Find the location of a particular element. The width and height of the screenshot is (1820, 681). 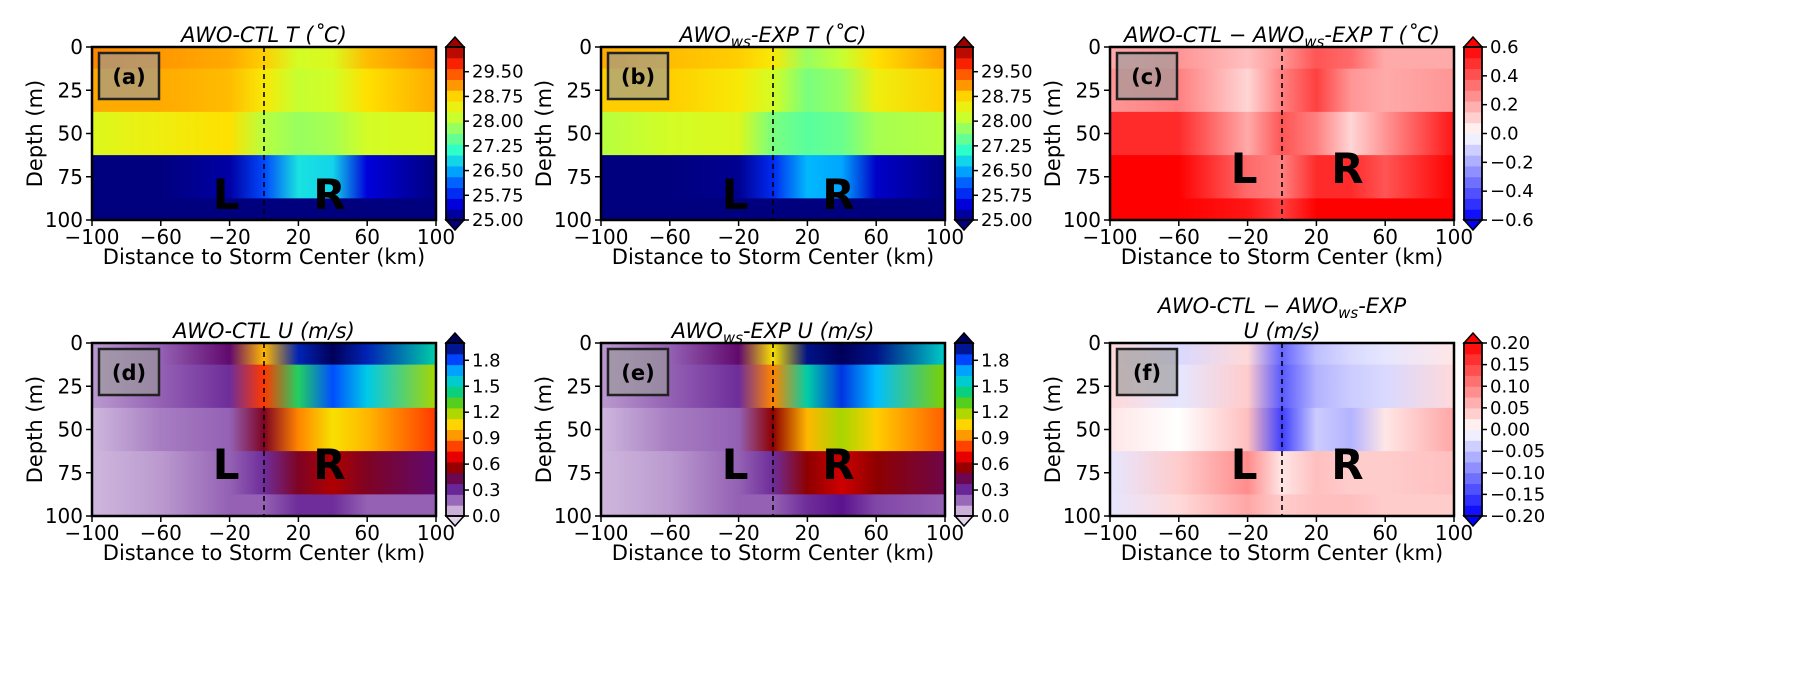

colorbar-tick-label: −0.2 is located at coordinates (1512, 162).